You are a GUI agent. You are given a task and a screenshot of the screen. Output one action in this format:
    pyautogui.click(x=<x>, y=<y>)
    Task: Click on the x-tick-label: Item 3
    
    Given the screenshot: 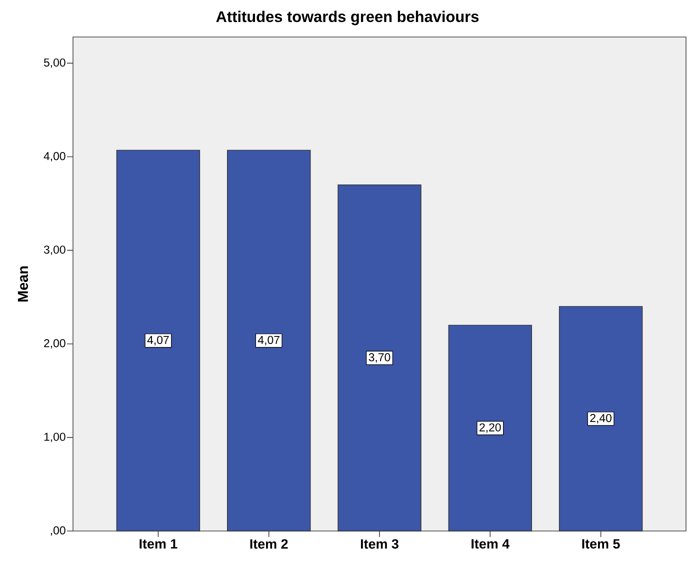 What is the action you would take?
    pyautogui.click(x=379, y=544)
    